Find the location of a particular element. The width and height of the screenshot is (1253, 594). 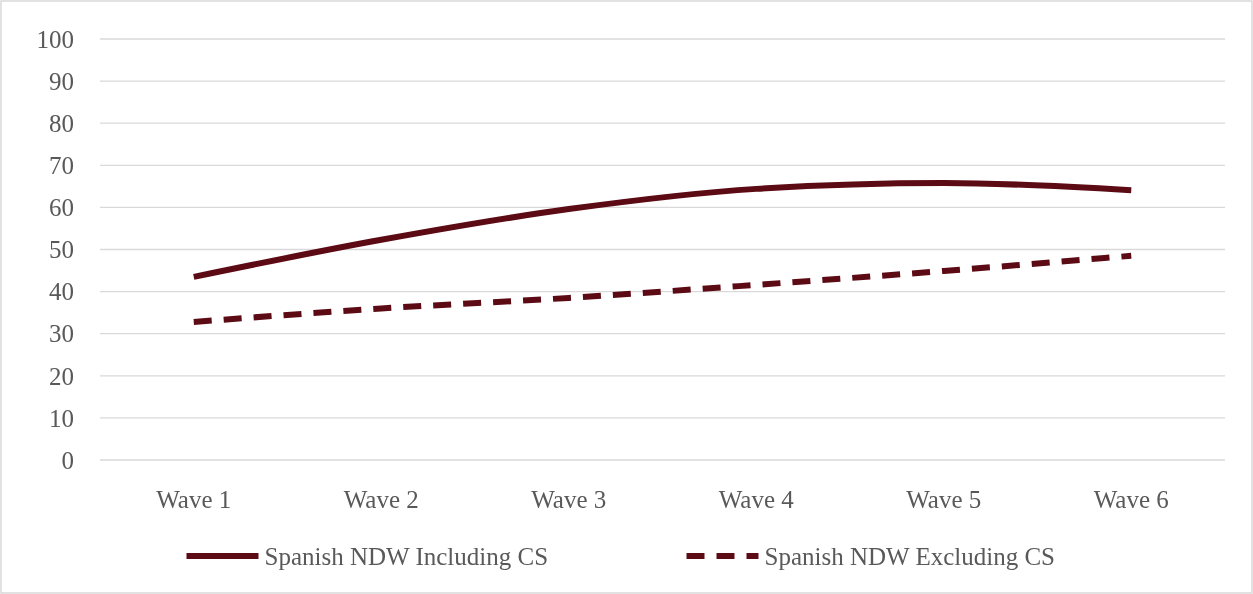

y-tick-label: 30 is located at coordinates (61, 334).